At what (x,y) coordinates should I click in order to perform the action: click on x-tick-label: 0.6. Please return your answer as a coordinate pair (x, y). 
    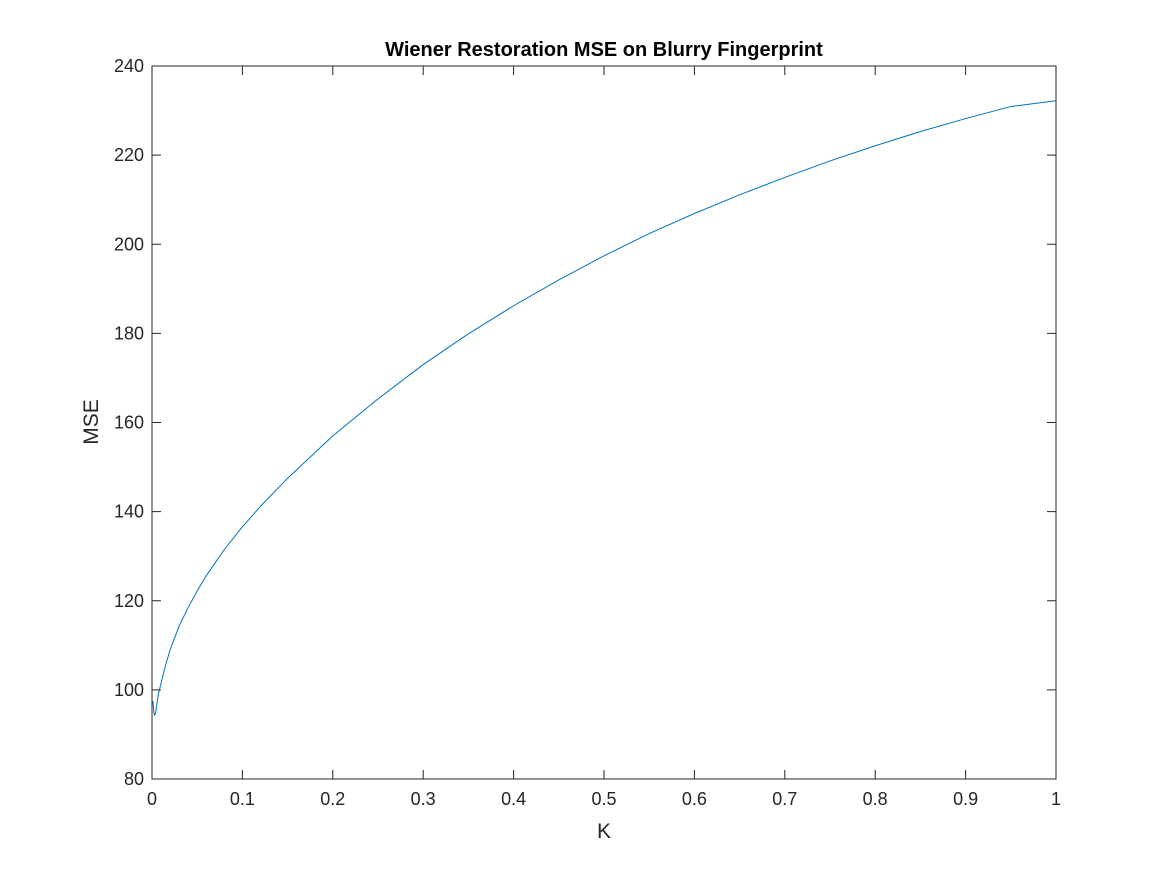
    Looking at the image, I should click on (694, 799).